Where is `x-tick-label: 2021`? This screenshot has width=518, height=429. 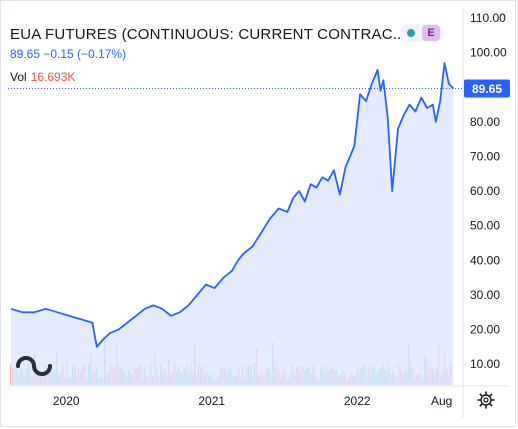
x-tick-label: 2021 is located at coordinates (211, 401).